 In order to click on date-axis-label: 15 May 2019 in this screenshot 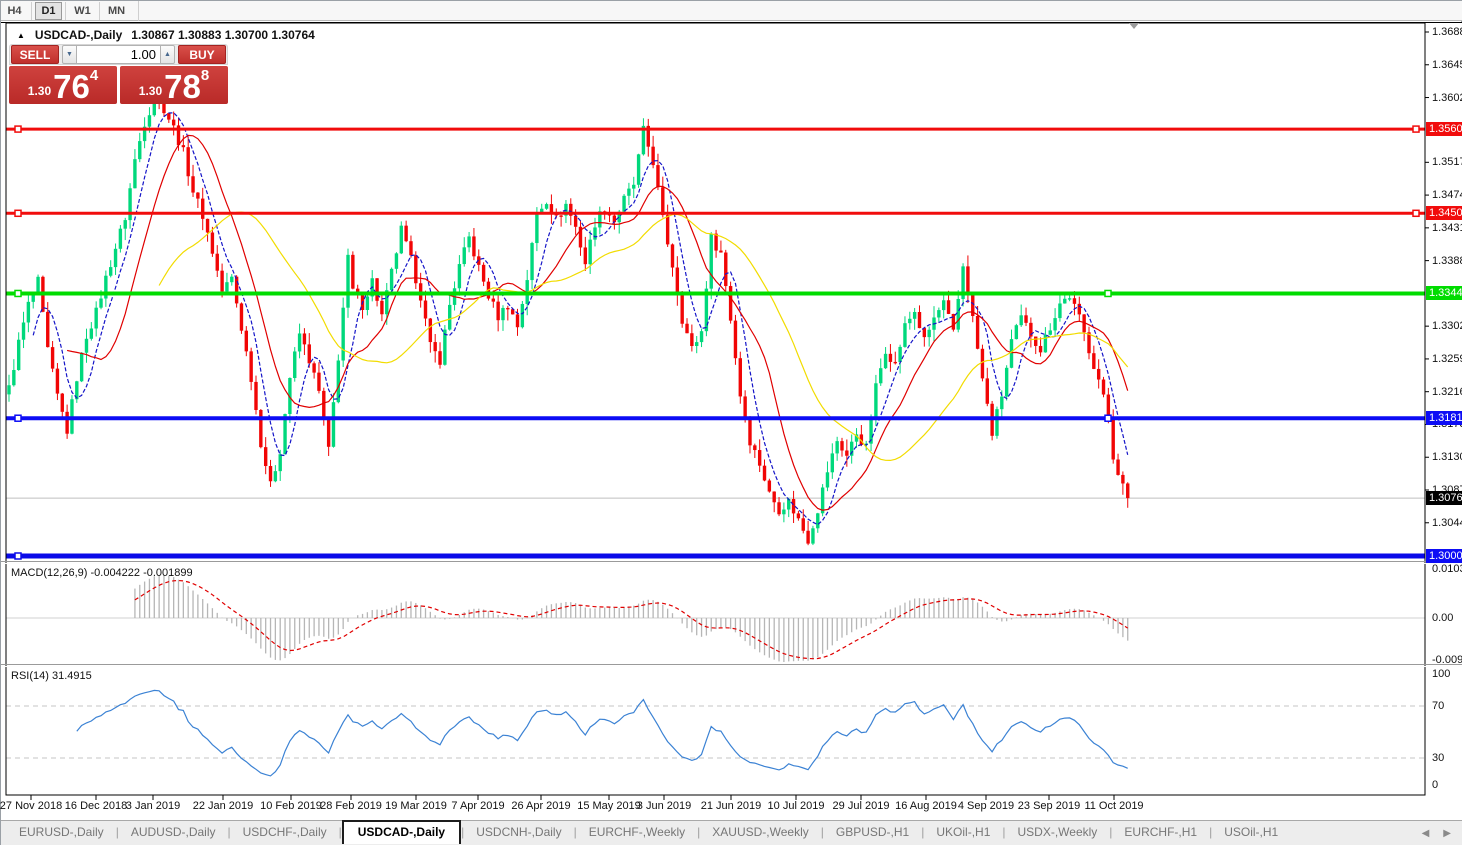, I will do `click(609, 806)`.